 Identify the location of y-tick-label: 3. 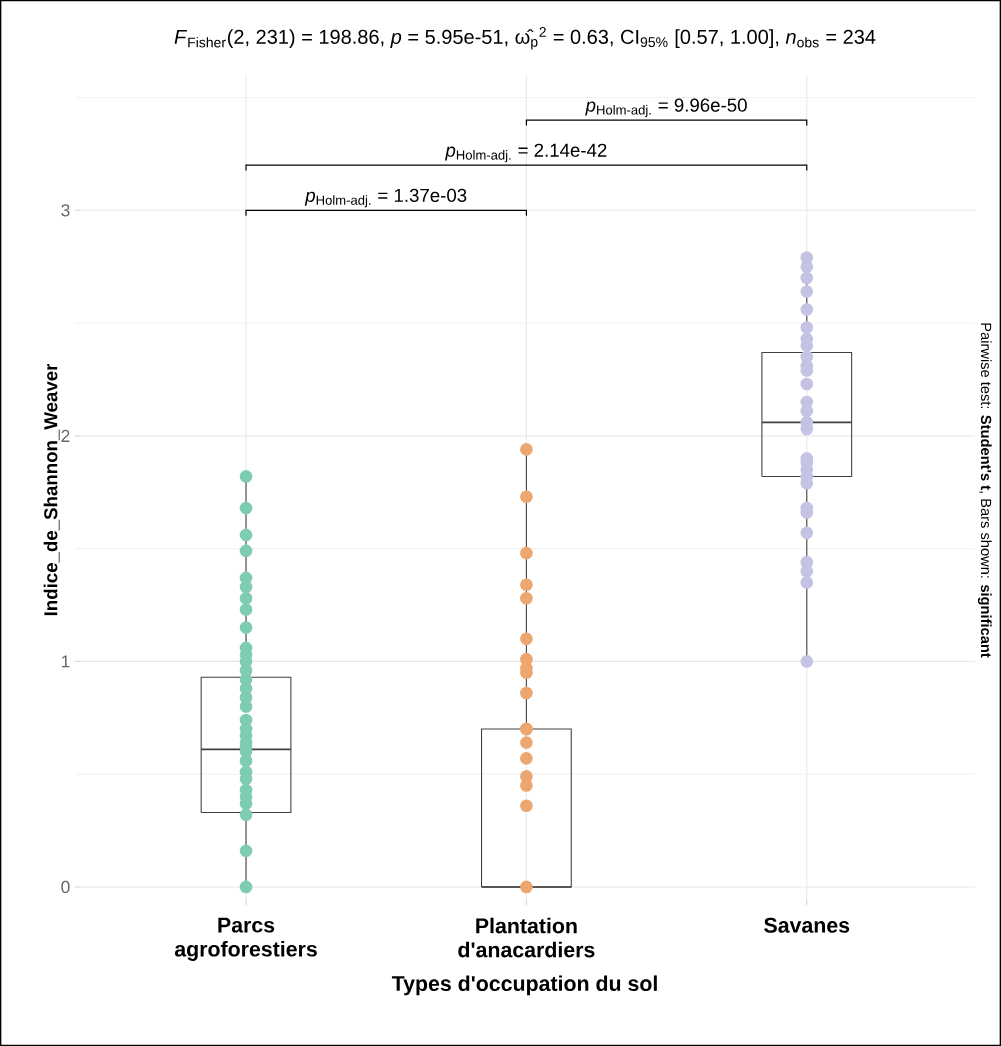
(65, 210).